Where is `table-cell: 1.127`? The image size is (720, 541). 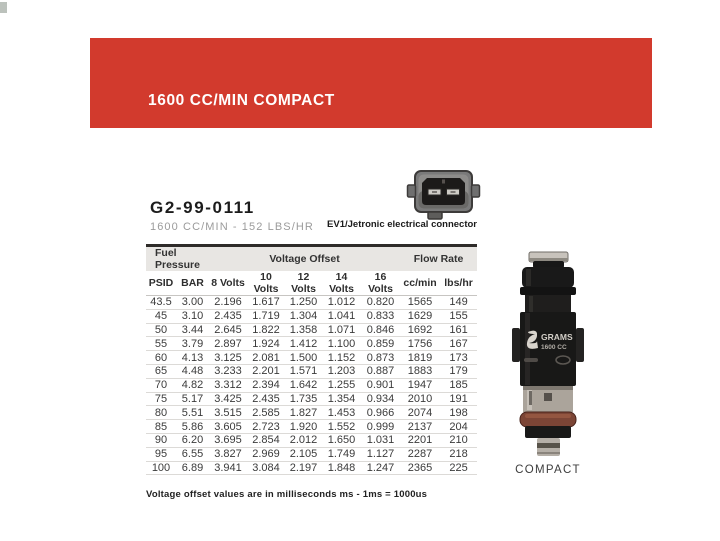
table-cell: 1.127 is located at coordinates (381, 454).